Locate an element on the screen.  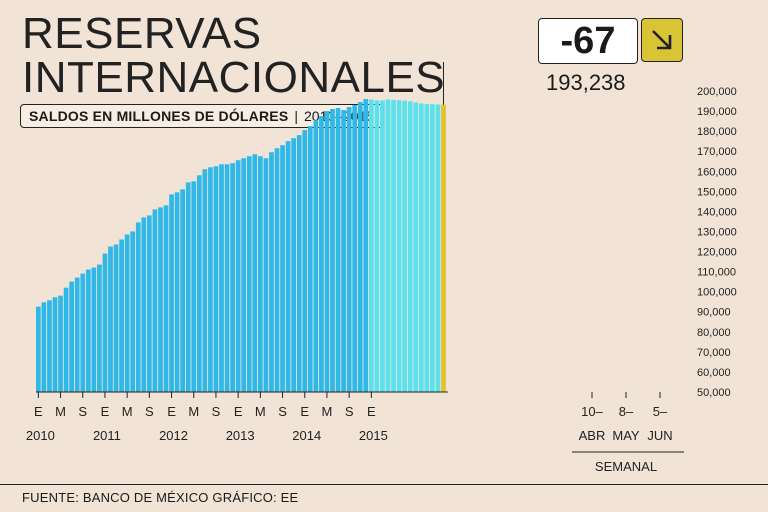
title-line-2: INTERNACIONALES is located at coordinates (234, 77).